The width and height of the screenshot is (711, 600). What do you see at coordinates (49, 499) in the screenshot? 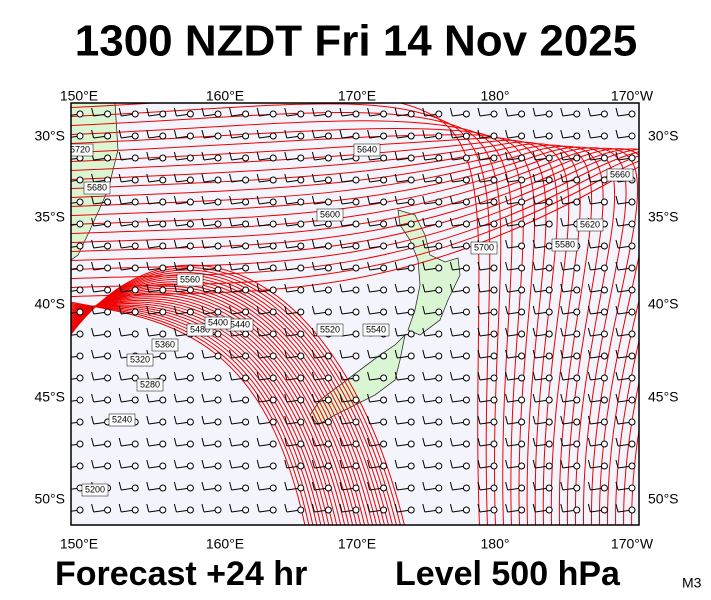
I see `lat-label: 50°S` at bounding box center [49, 499].